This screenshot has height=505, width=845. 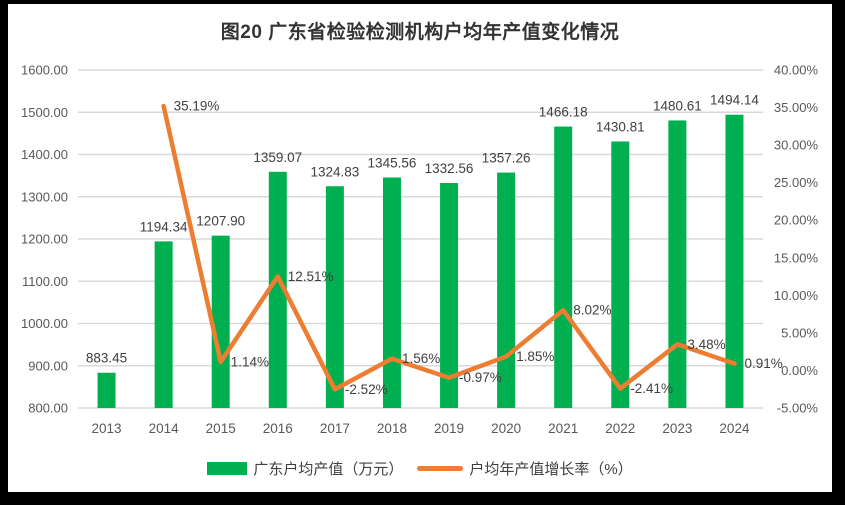 I want to click on bar-2023, so click(x=677, y=264).